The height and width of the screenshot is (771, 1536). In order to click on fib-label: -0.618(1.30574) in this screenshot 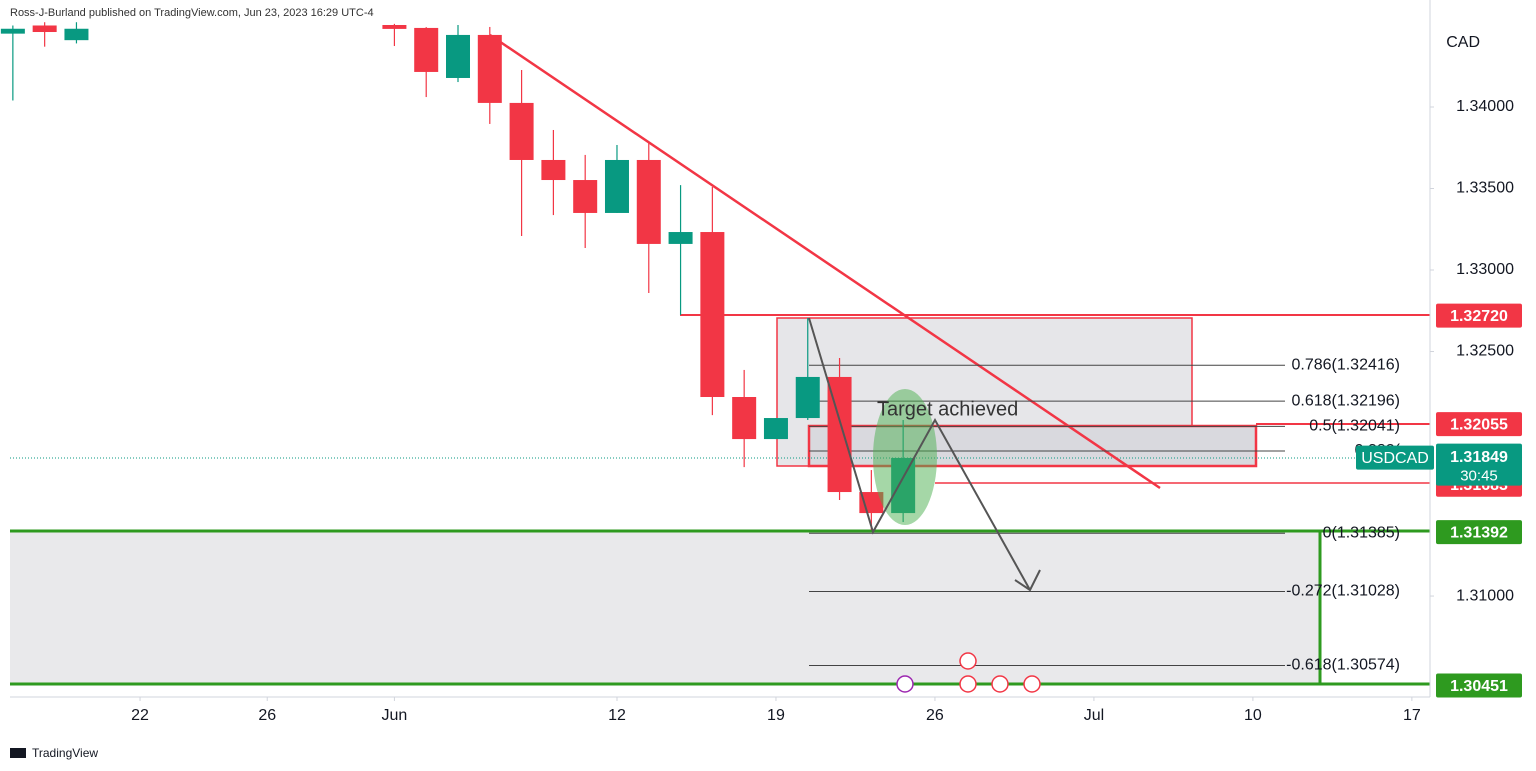, I will do `click(1343, 665)`.